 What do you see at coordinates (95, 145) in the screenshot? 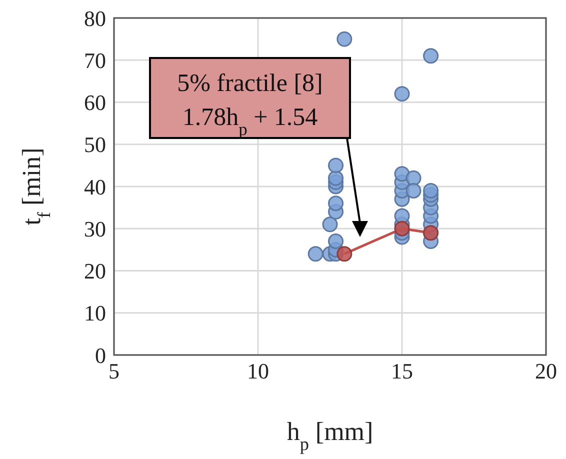
I see `y-tick-label: 50` at bounding box center [95, 145].